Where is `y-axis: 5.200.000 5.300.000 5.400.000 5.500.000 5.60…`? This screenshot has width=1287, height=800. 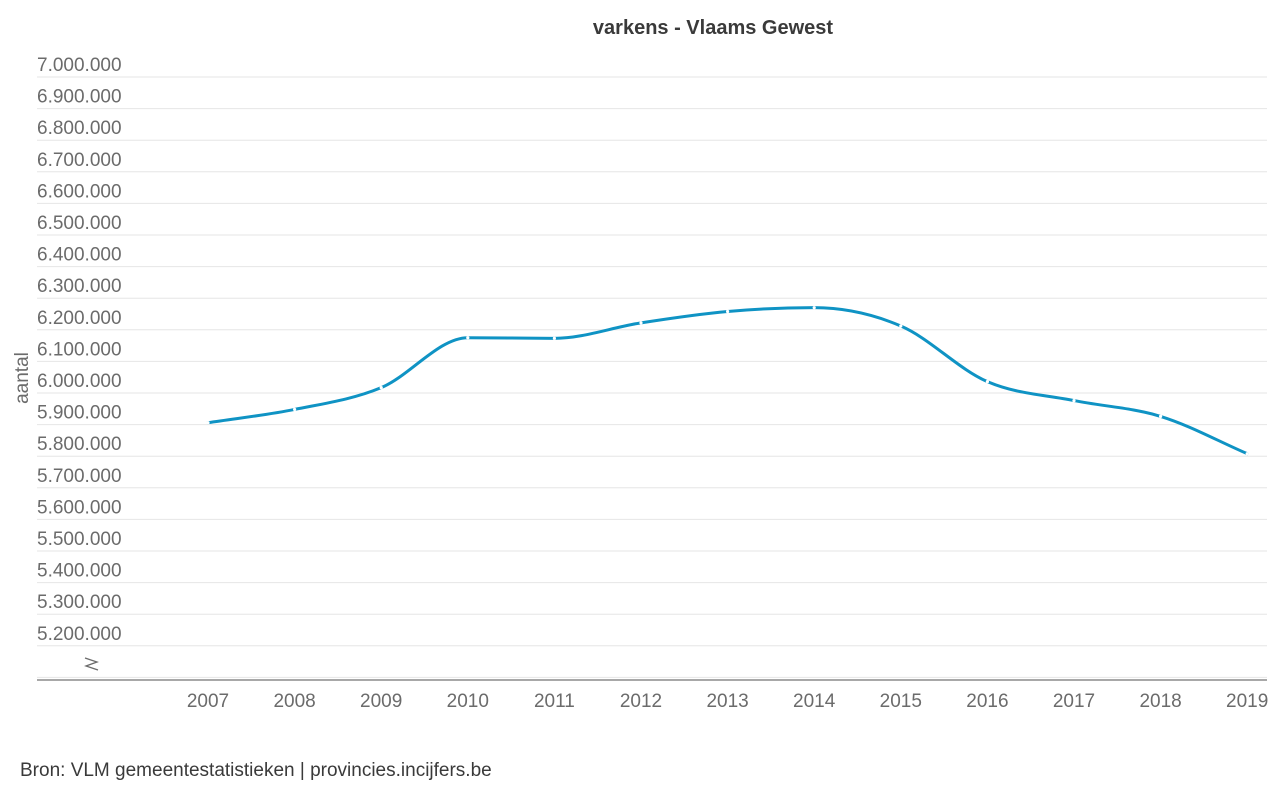 y-axis: 5.200.000 5.300.000 5.400.000 5.500.000 5.60… is located at coordinates (79, 350).